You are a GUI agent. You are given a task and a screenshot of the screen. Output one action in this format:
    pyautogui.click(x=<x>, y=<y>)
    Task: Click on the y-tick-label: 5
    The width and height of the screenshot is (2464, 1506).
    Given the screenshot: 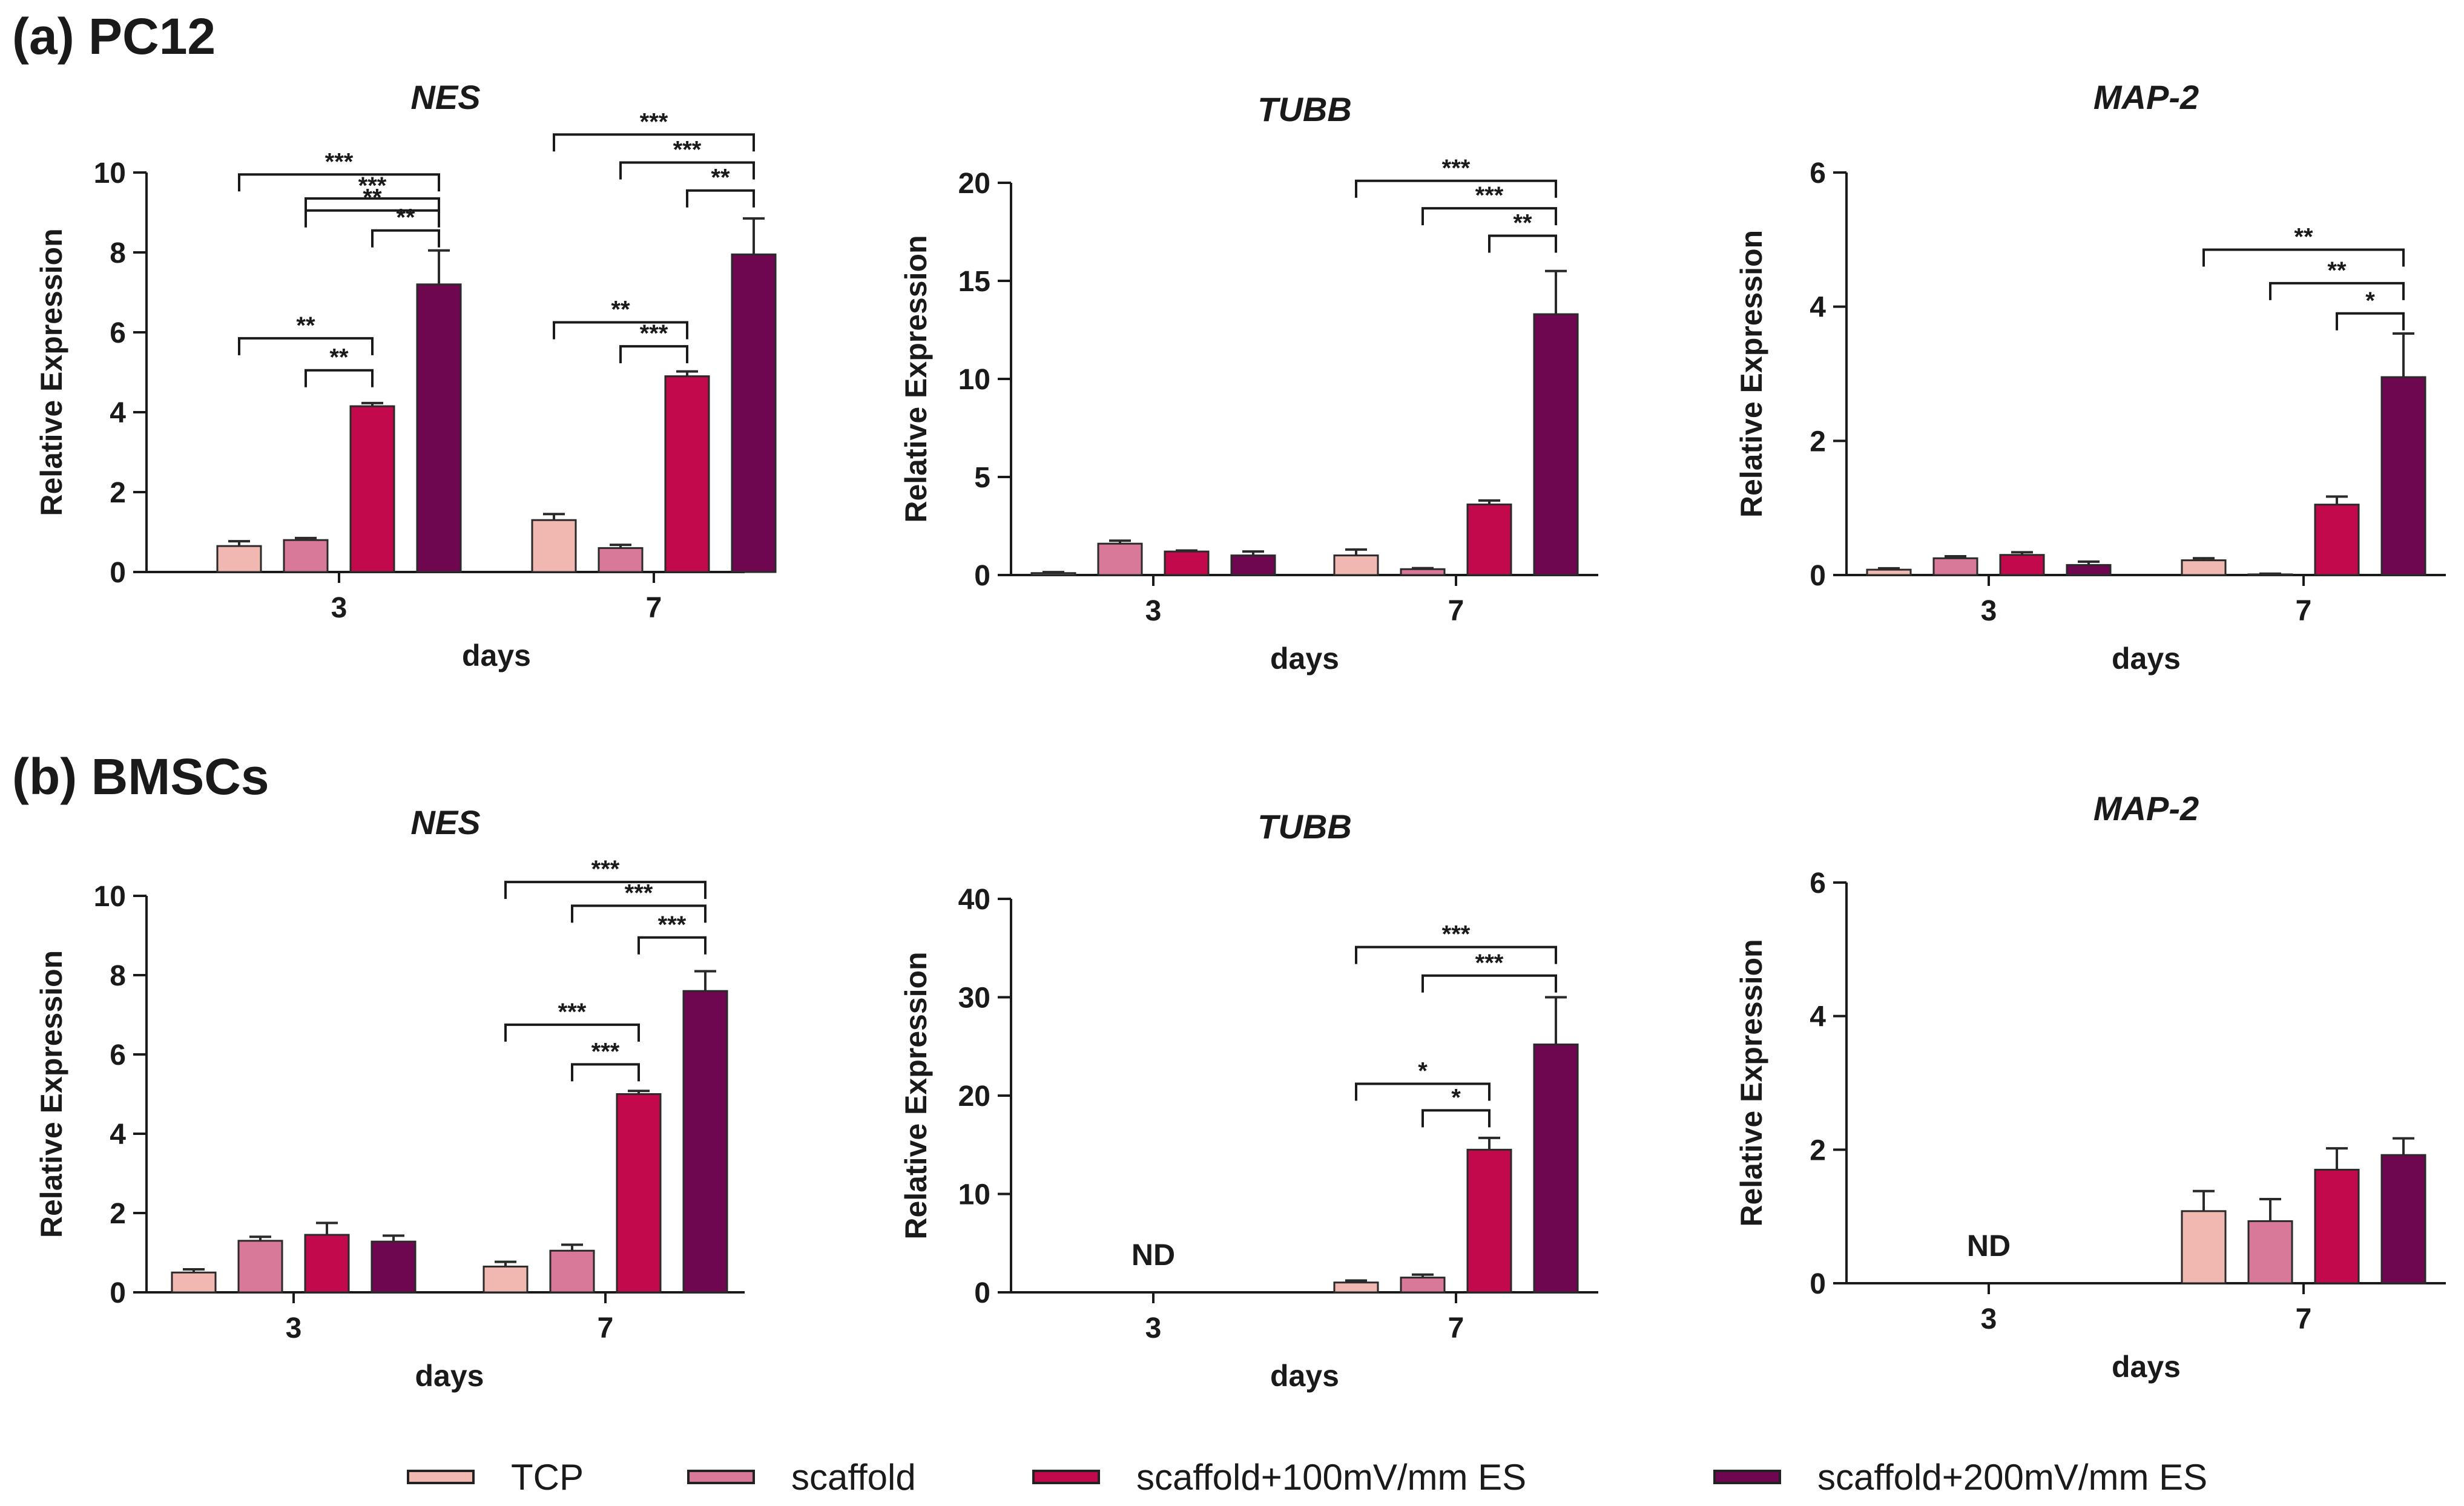 What is the action you would take?
    pyautogui.click(x=982, y=478)
    